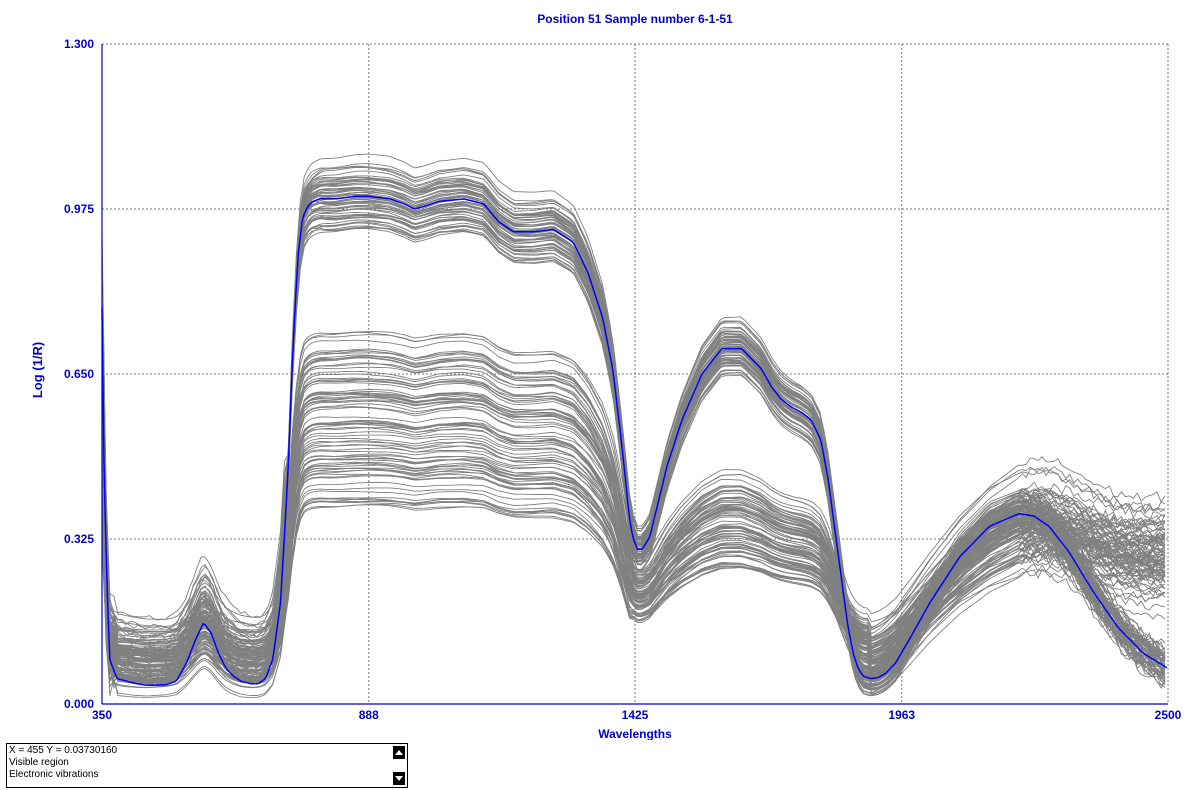 The image size is (1191, 790). I want to click on region-label: Visible region, so click(39, 762).